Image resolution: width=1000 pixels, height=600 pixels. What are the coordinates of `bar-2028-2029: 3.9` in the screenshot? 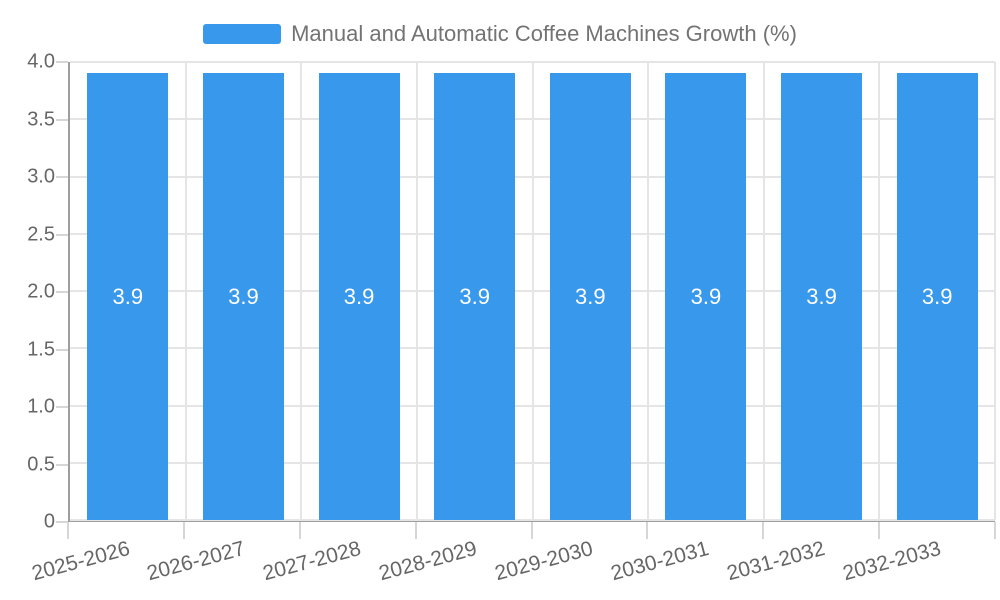 It's located at (475, 296).